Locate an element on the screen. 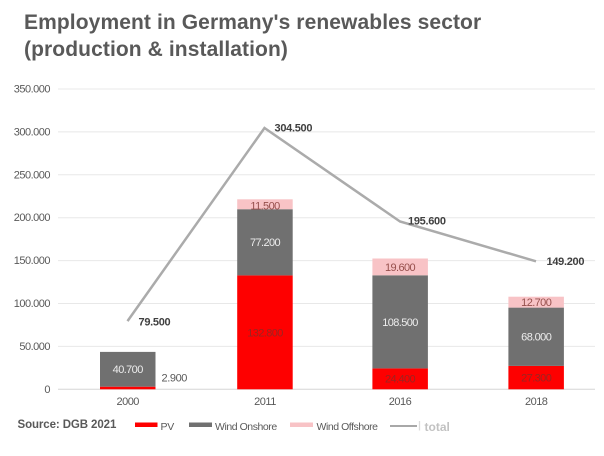 Image resolution: width=604 pixels, height=456 pixels. svg-text: 250.000 is located at coordinates (32, 175).